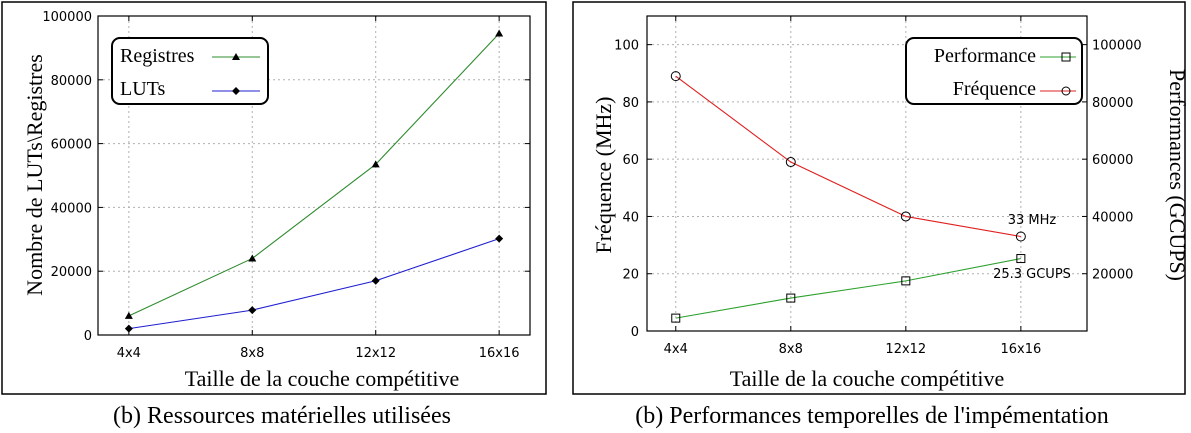 Image resolution: width=1191 pixels, height=433 pixels. Describe the element at coordinates (71, 208) in the screenshot. I see `y-tick-label: 40000` at that location.